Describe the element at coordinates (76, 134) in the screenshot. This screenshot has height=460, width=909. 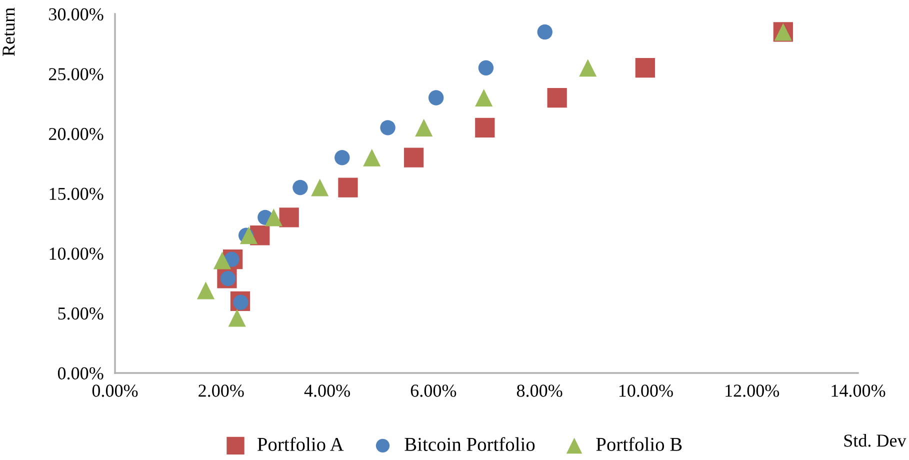
I see `y-tick-label: 20.00%` at that location.